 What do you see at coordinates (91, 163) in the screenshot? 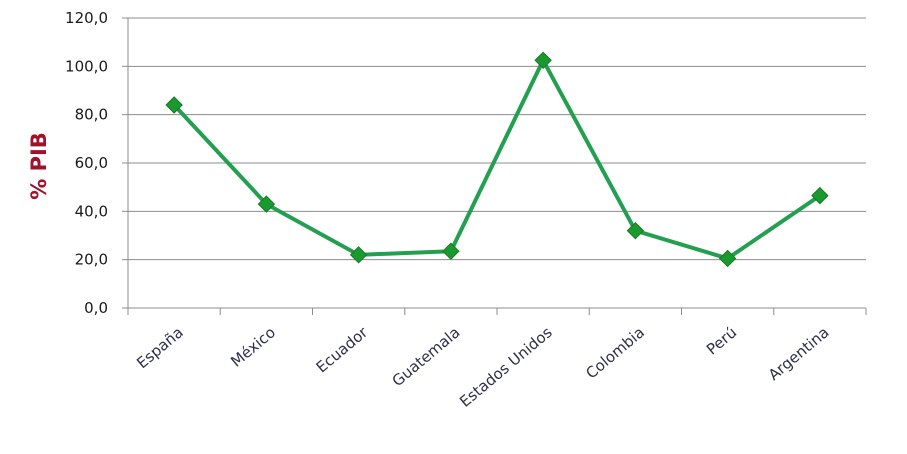
I see `y-tick-label: 60,0` at bounding box center [91, 163].